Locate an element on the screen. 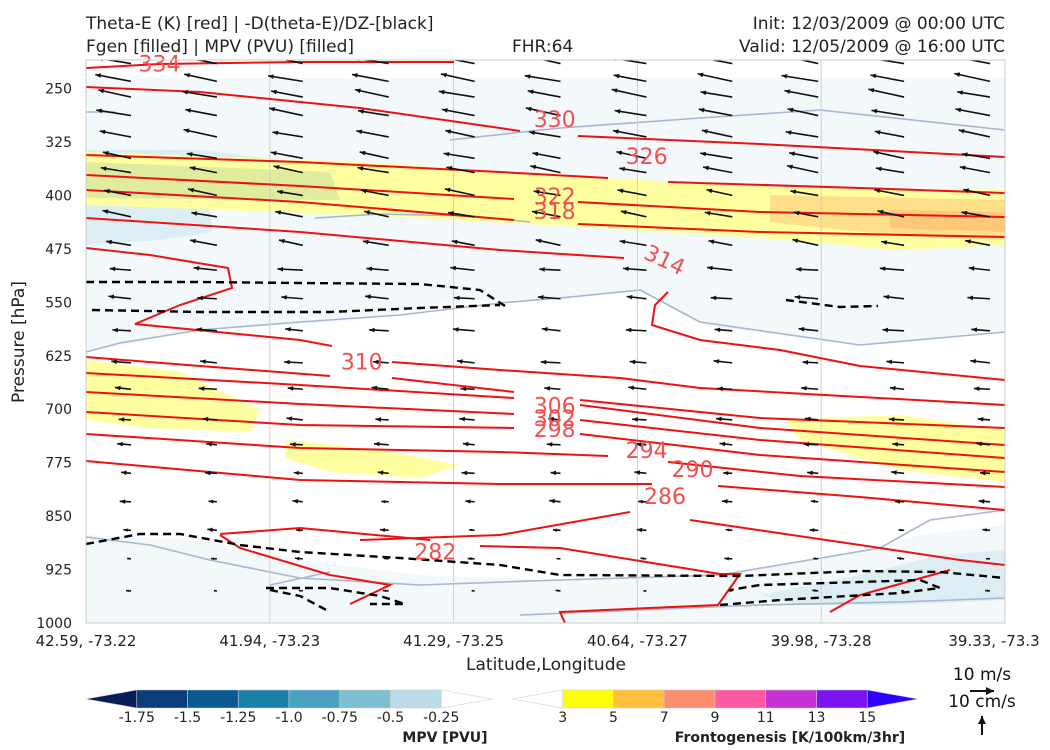 The width and height of the screenshot is (1050, 750). colorbar-fgen-swatch is located at coordinates (639, 699).